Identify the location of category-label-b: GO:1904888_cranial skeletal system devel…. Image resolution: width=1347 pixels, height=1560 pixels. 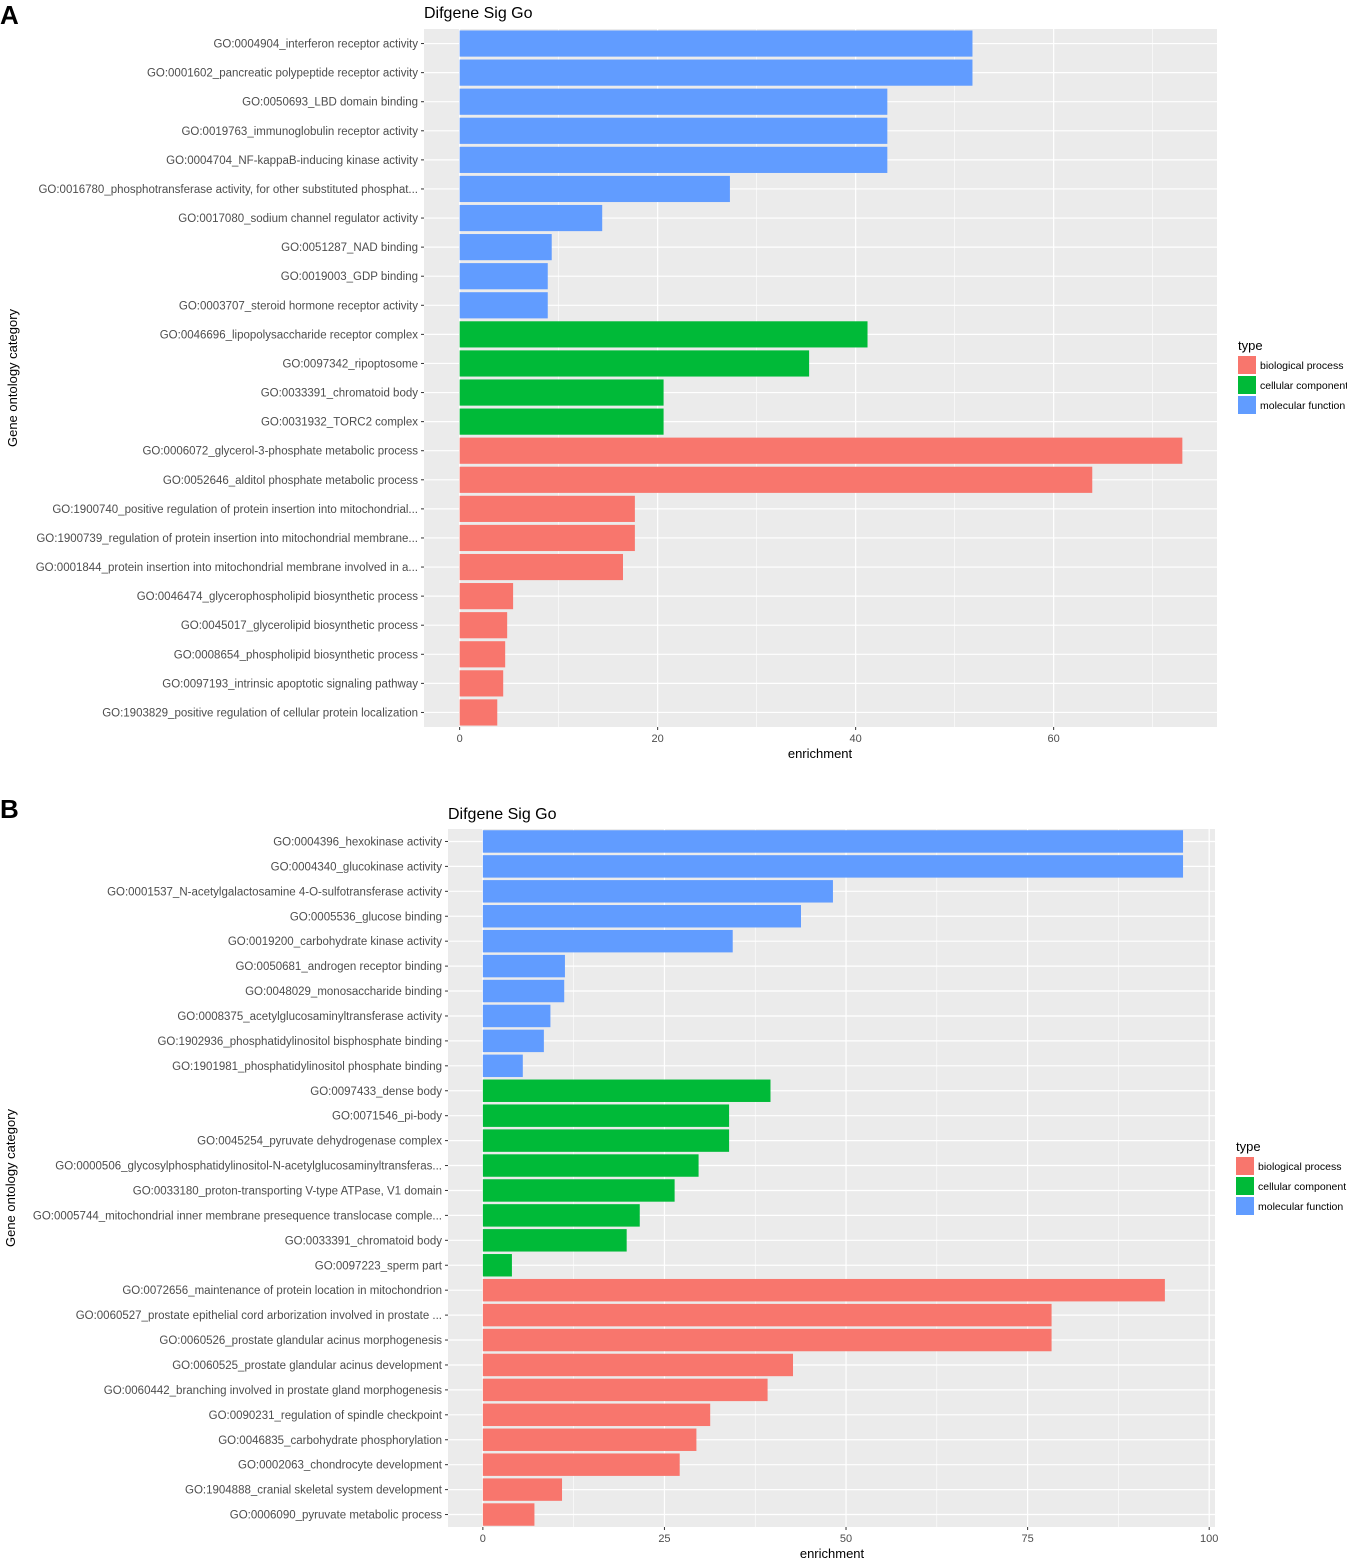
(314, 1491).